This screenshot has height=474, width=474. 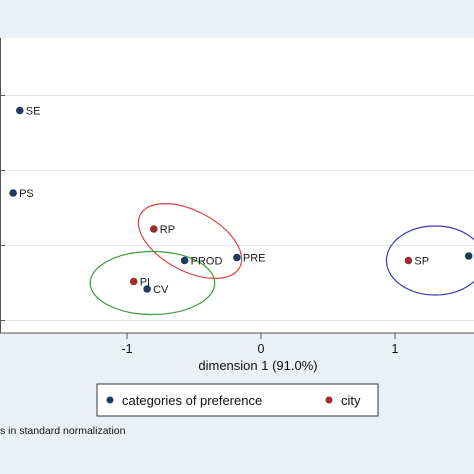 What do you see at coordinates (26, 194) in the screenshot?
I see `point-label-ps: PS` at bounding box center [26, 194].